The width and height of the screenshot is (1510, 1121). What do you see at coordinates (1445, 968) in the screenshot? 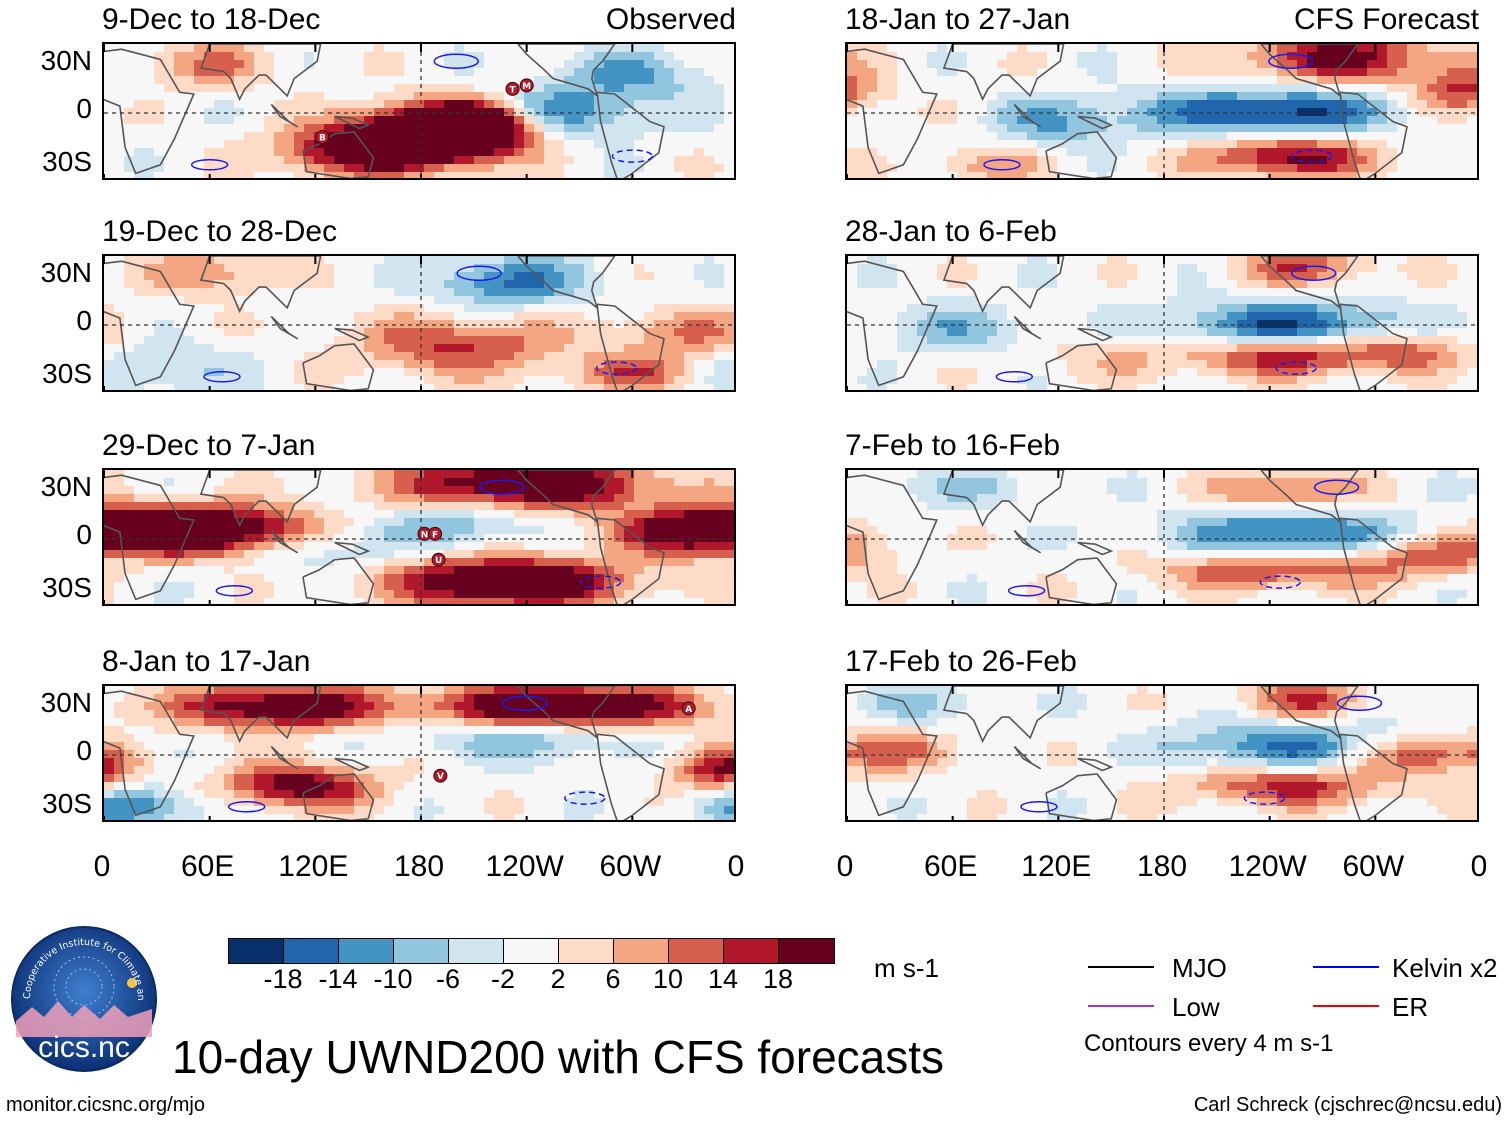
I see `legend-label-kelvin: Kelvin x2` at bounding box center [1445, 968].